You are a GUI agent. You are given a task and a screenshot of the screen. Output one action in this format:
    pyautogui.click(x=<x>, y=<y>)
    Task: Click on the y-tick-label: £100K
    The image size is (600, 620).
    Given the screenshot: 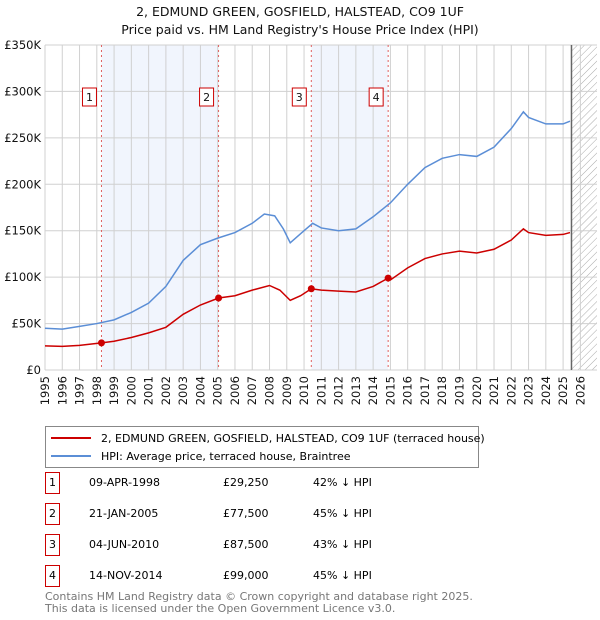 What is the action you would take?
    pyautogui.click(x=22, y=277)
    